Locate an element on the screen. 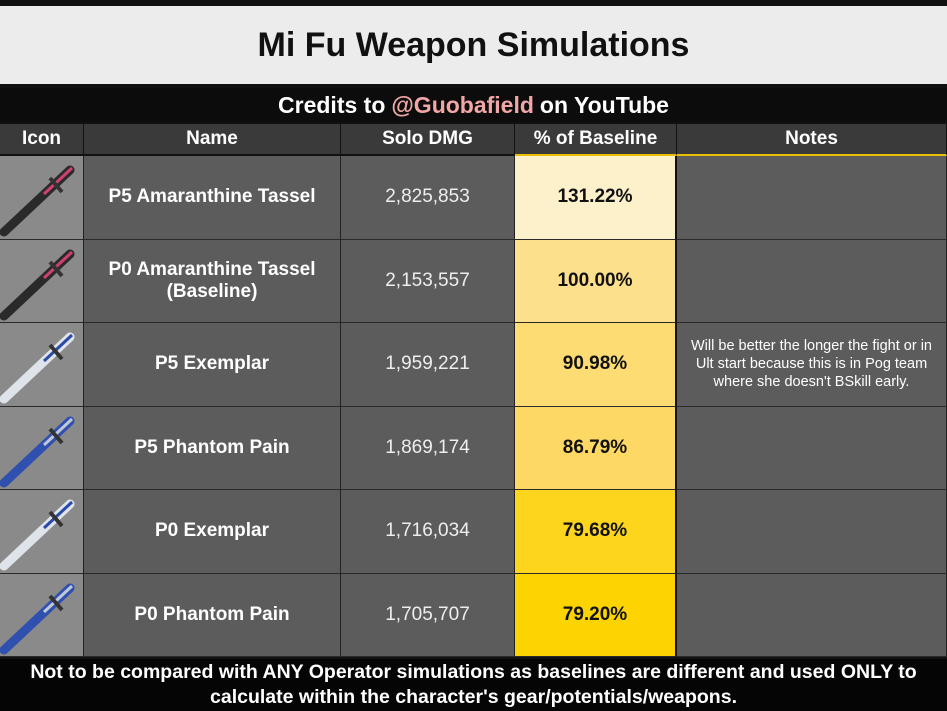  column-header: Notes is located at coordinates (812, 140).